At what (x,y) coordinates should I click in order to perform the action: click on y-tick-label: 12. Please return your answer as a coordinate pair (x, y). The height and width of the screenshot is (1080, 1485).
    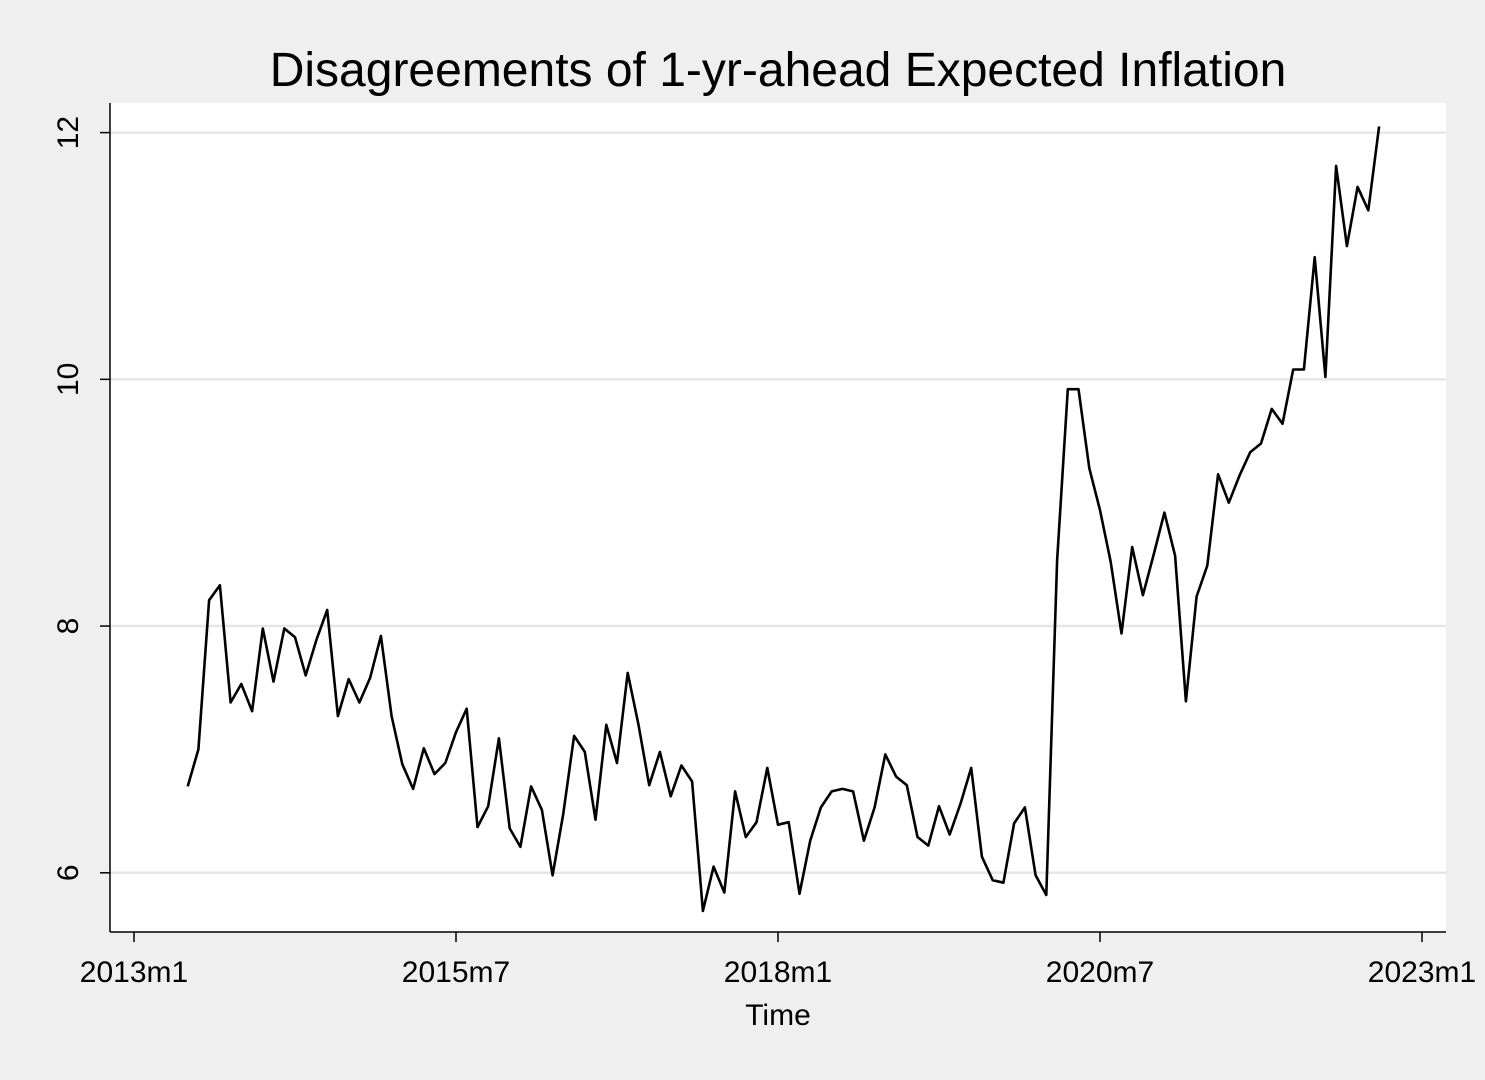
    Looking at the image, I should click on (68, 132).